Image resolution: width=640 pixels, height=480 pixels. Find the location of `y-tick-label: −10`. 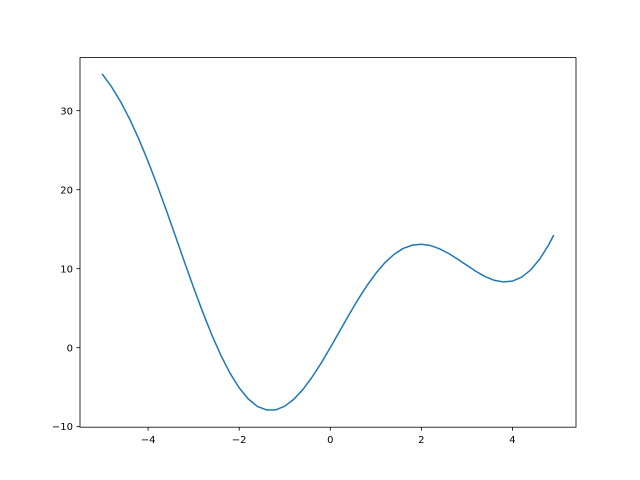

y-tick-label: −10 is located at coordinates (62, 427).